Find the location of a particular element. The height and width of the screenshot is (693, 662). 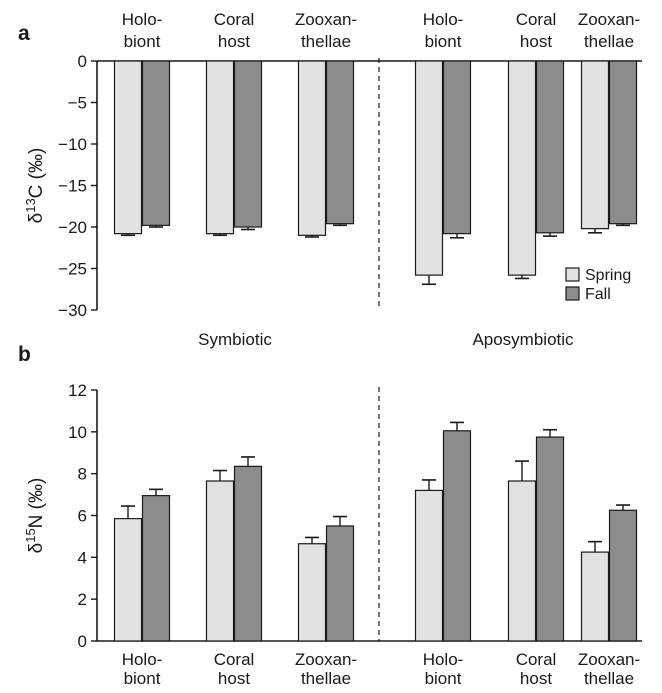

panel-a-legend: Spring Fall is located at coordinates (598, 285).